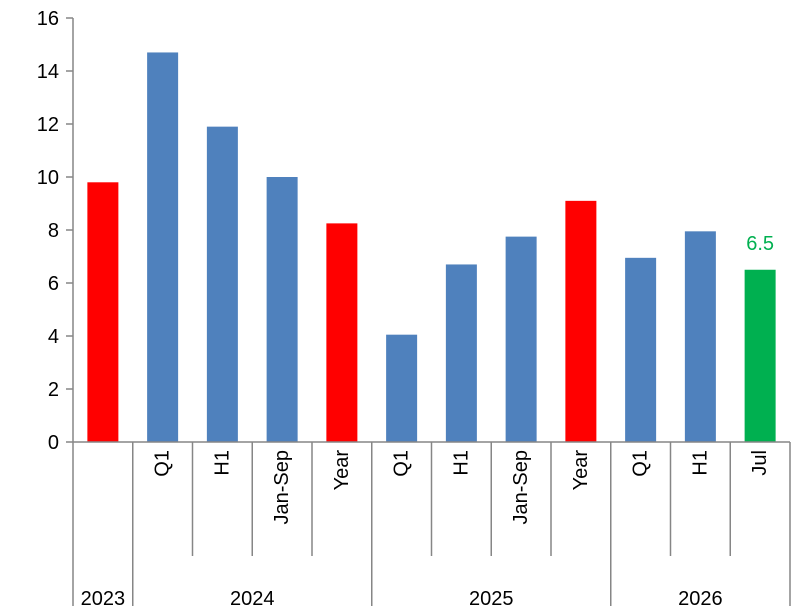 Image resolution: width=800 pixels, height=606 pixels. What do you see at coordinates (252, 597) in the screenshot?
I see `x-group-label: 2024` at bounding box center [252, 597].